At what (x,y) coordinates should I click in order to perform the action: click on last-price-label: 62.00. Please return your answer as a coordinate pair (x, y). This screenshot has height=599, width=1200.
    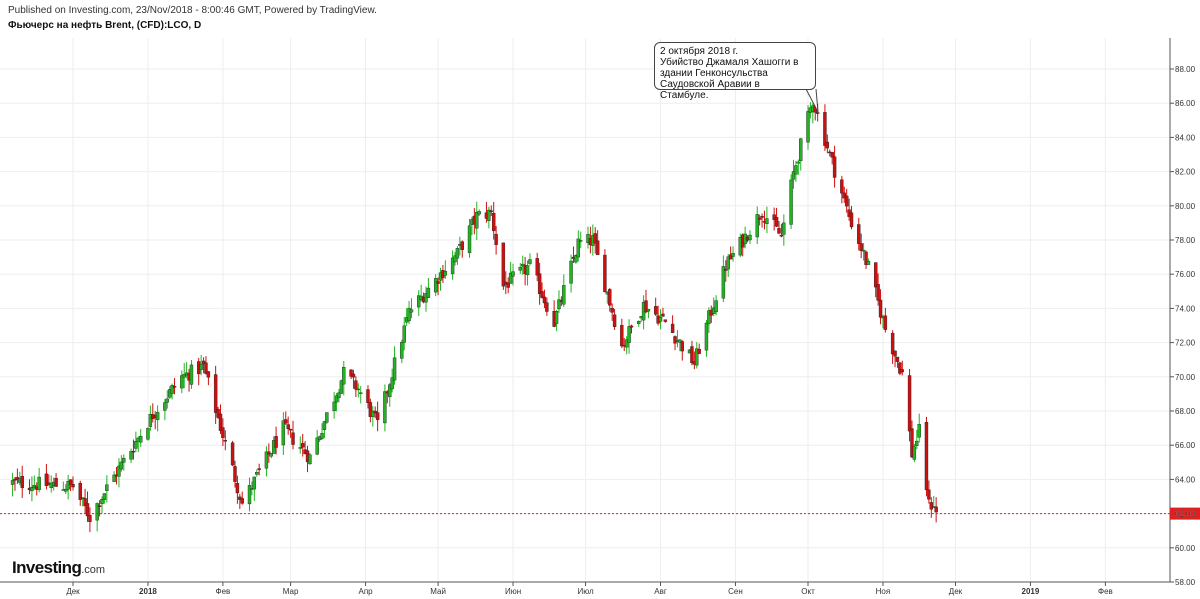
    Looking at the image, I should click on (1185, 514).